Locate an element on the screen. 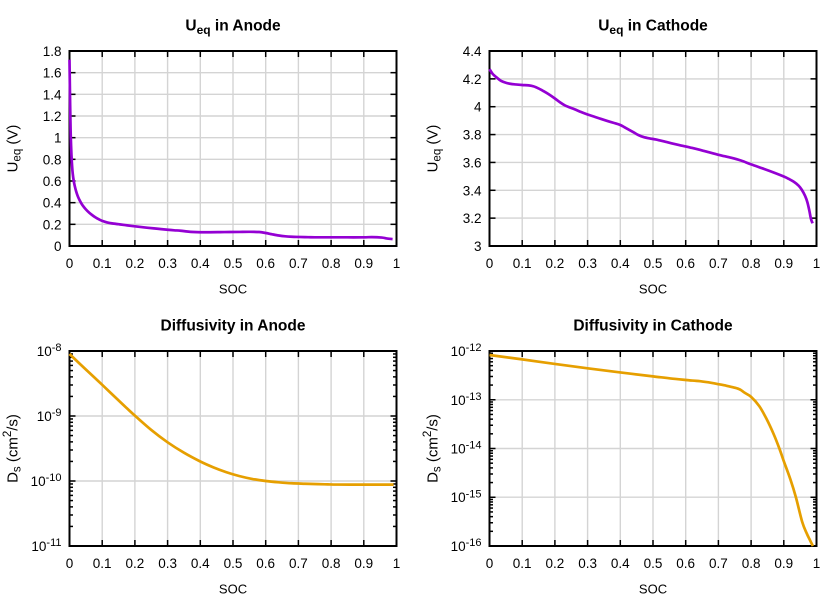 The height and width of the screenshot is (600, 840). svg-text: 3.8 is located at coordinates (472, 135).